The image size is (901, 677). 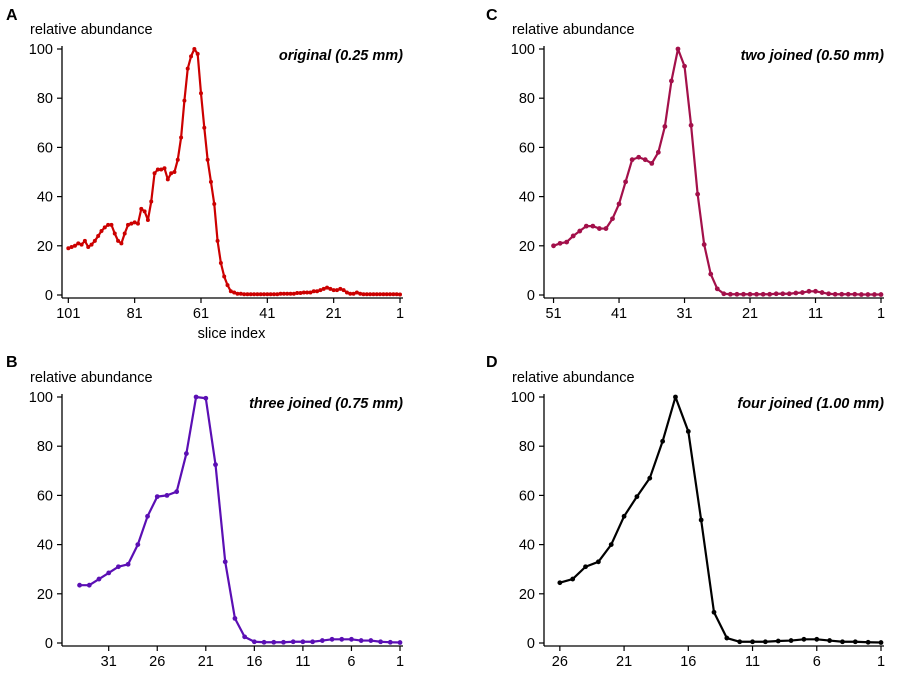 What do you see at coordinates (157, 662) in the screenshot?
I see `x-tick-label: 26` at bounding box center [157, 662].